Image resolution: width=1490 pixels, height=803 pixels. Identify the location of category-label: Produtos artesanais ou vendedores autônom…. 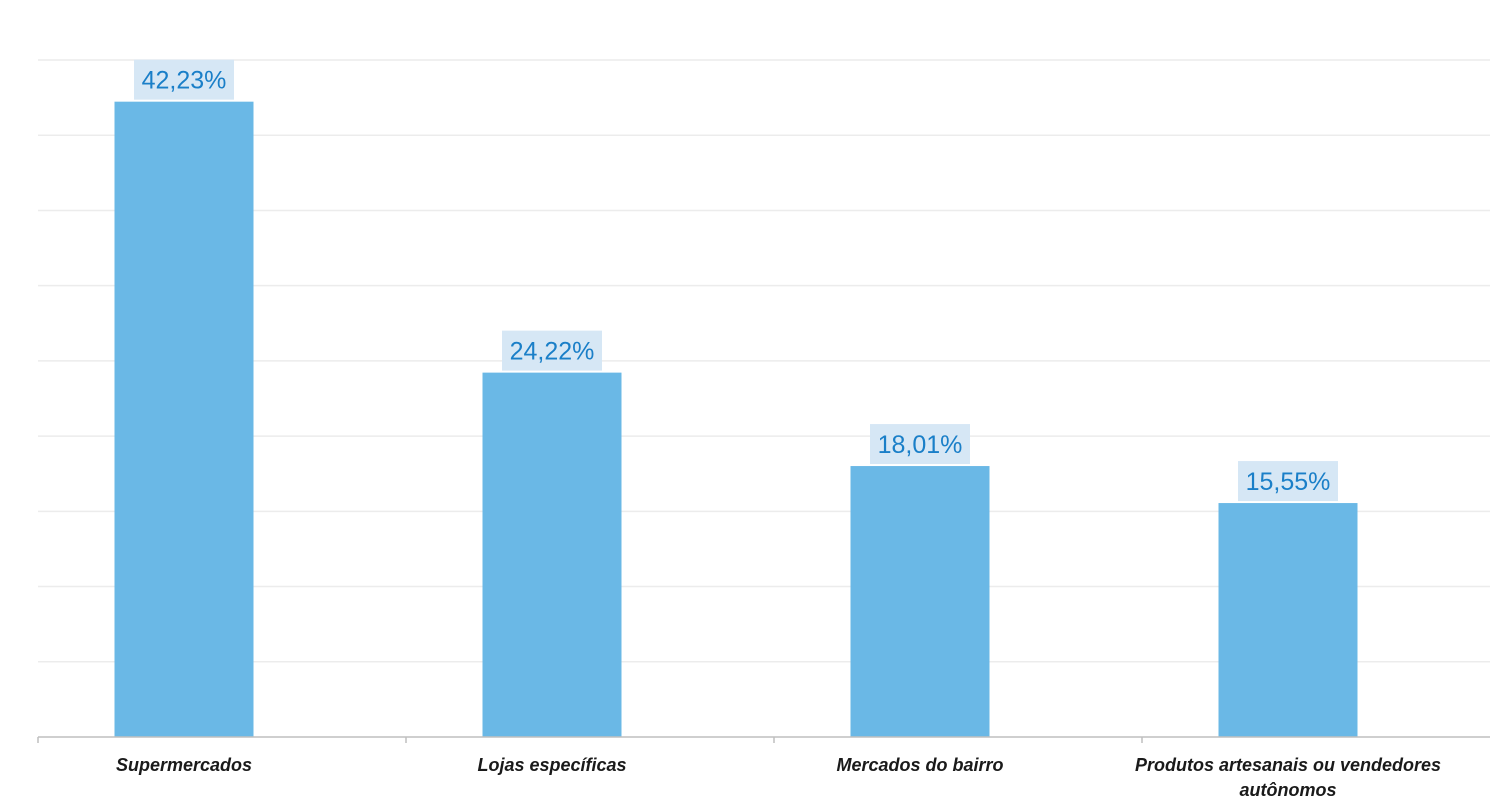
(1288, 777).